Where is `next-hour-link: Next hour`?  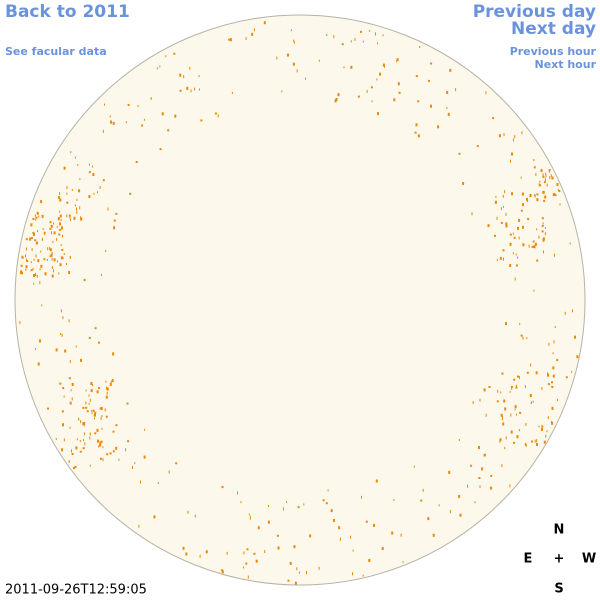 next-hour-link: Next hour is located at coordinates (566, 64).